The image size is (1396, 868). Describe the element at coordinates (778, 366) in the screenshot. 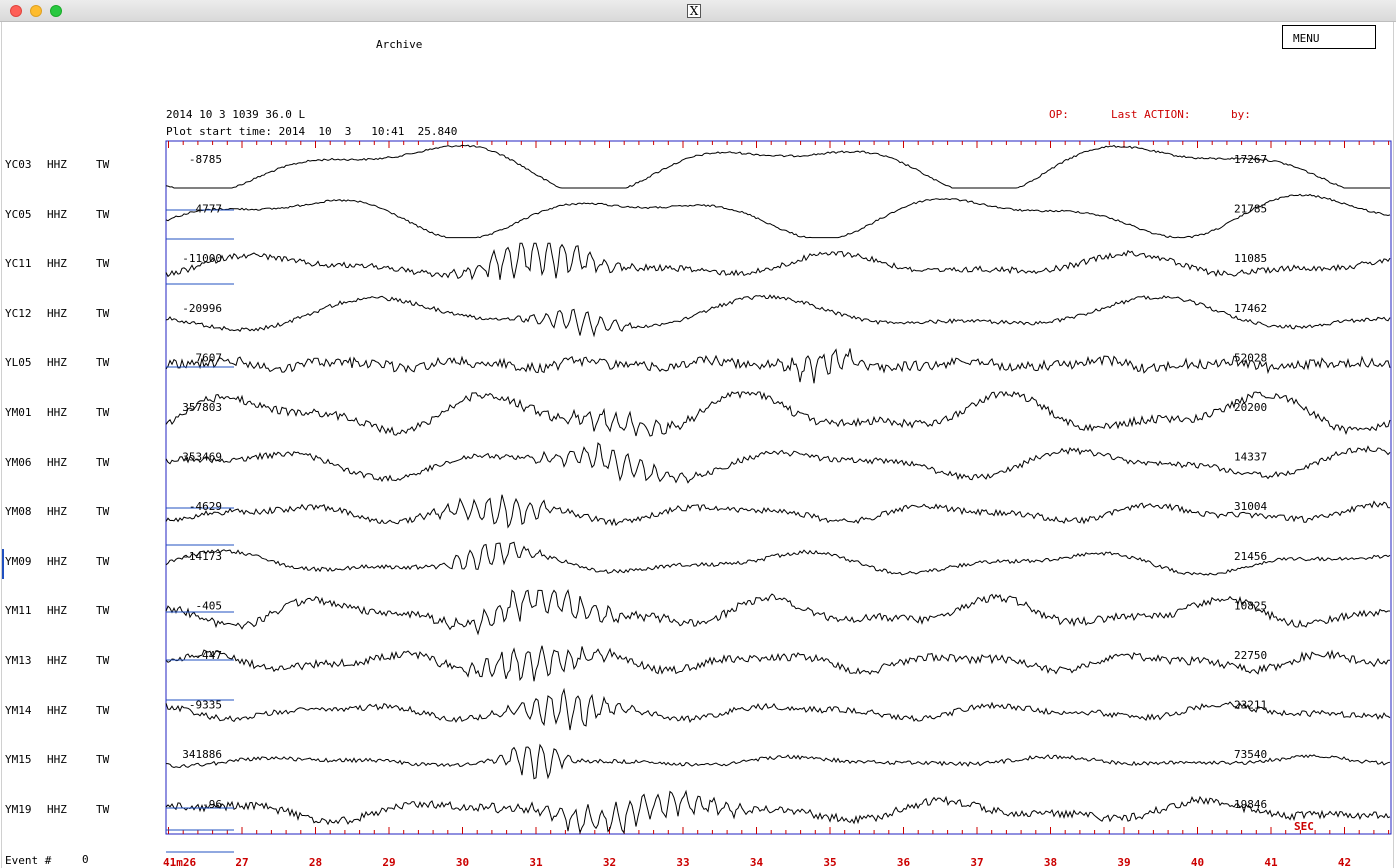

I see `waveform-YL05` at that location.